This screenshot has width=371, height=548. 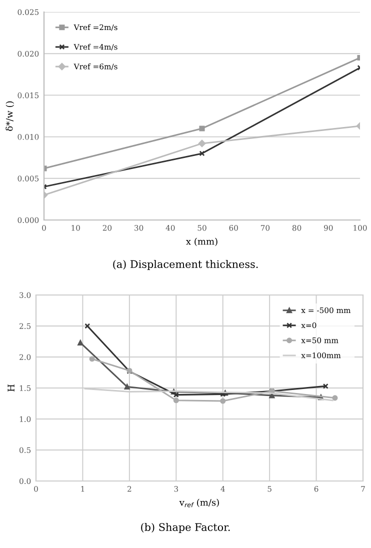 I want to click on y-axis-title: δ*/w (), so click(x=10, y=116).